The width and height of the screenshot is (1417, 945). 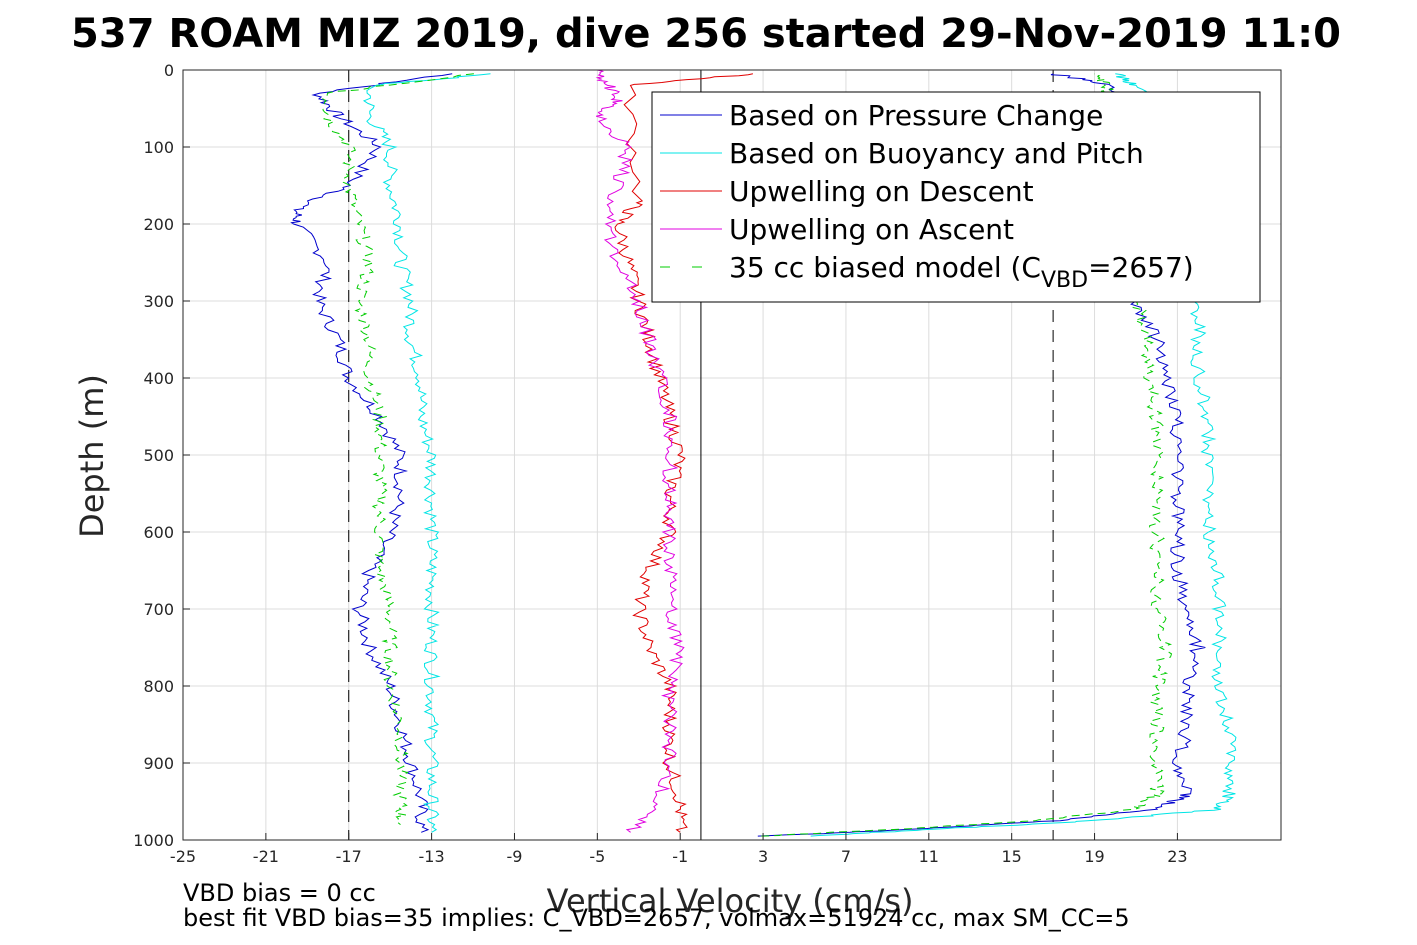 What do you see at coordinates (514, 856) in the screenshot?
I see `x-tick-label-4: -9` at bounding box center [514, 856].